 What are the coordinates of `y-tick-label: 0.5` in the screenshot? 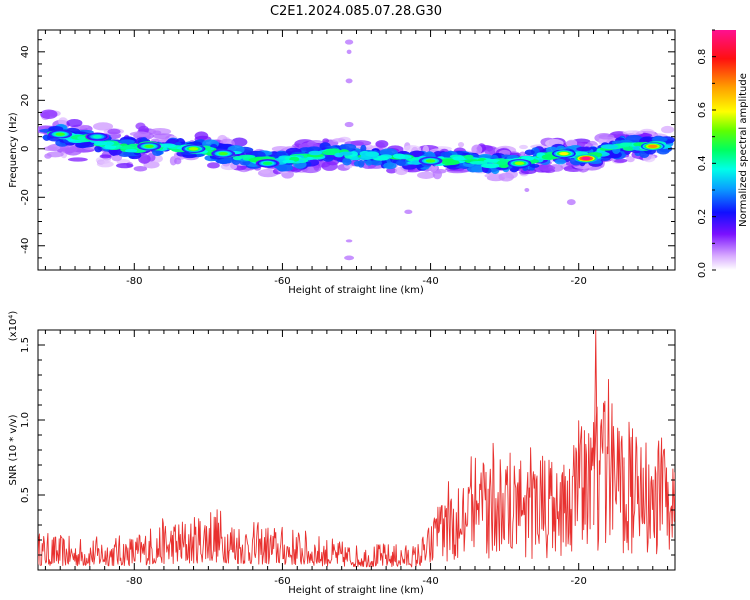 It's located at (25, 495).